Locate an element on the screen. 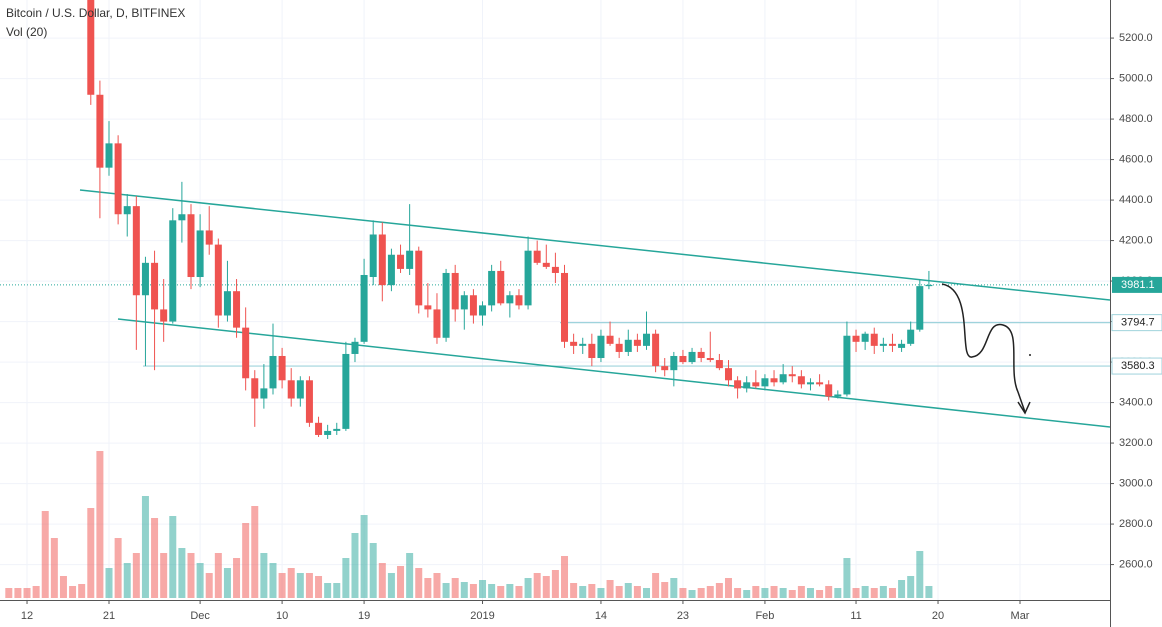 The height and width of the screenshot is (627, 1162). y-tick-label: 4600.0 is located at coordinates (1136, 159).